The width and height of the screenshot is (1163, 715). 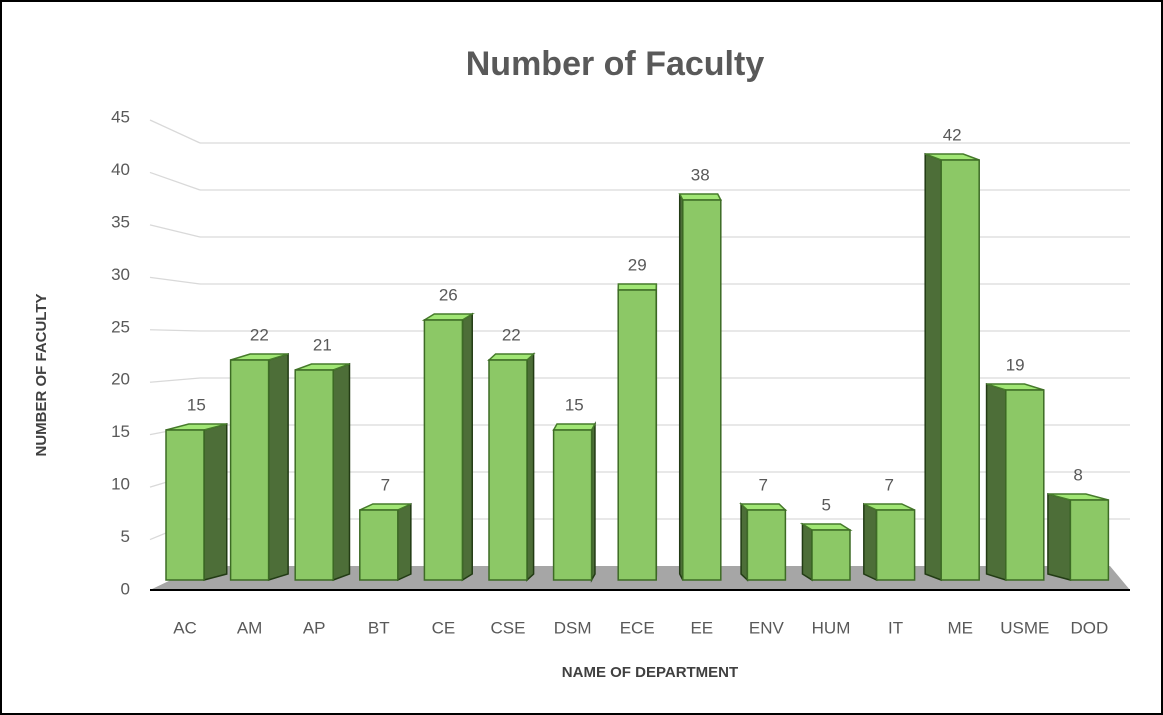 I want to click on y-tick-label: 0, so click(x=125, y=588).